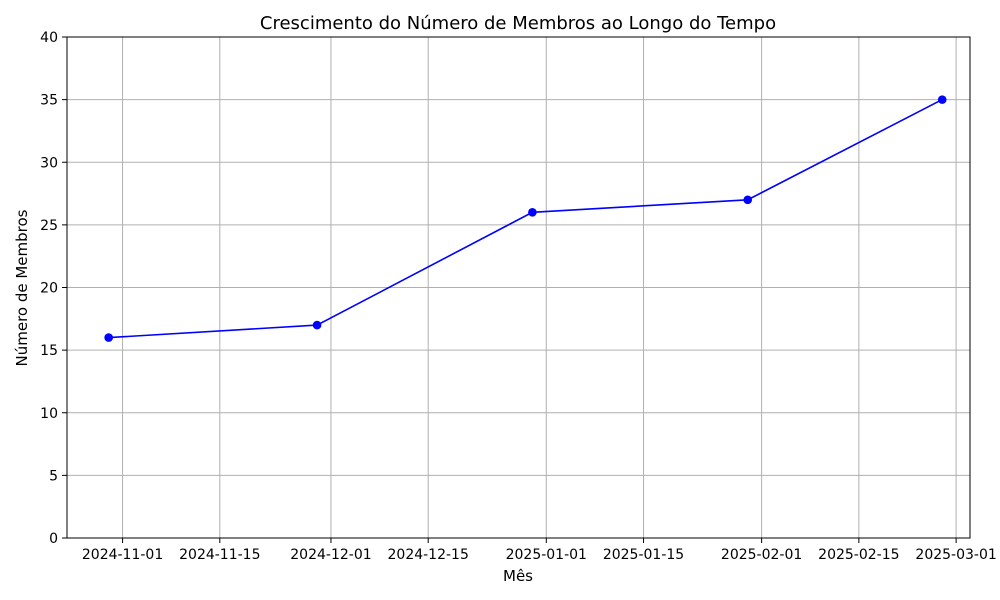 Image resolution: width=1000 pixels, height=600 pixels. I want to click on x-tick-label: 2025-01-15, so click(643, 555).